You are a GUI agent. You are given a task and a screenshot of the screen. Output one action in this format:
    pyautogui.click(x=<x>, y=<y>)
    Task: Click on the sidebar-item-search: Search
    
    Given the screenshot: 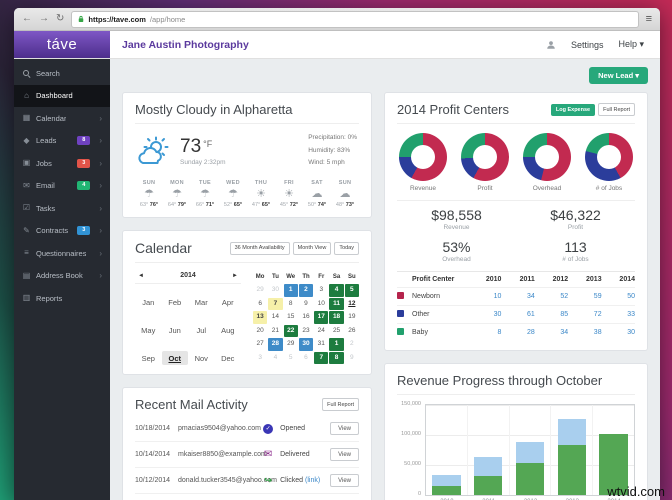 What is the action you would take?
    pyautogui.click(x=62, y=73)
    